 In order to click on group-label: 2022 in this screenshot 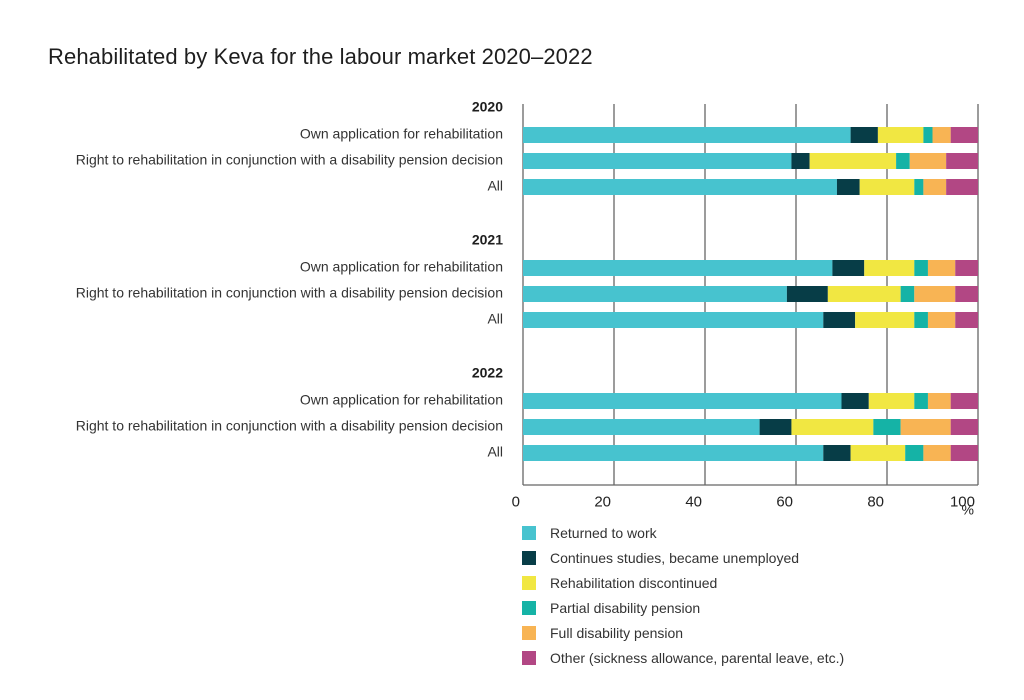, I will do `click(487, 373)`.